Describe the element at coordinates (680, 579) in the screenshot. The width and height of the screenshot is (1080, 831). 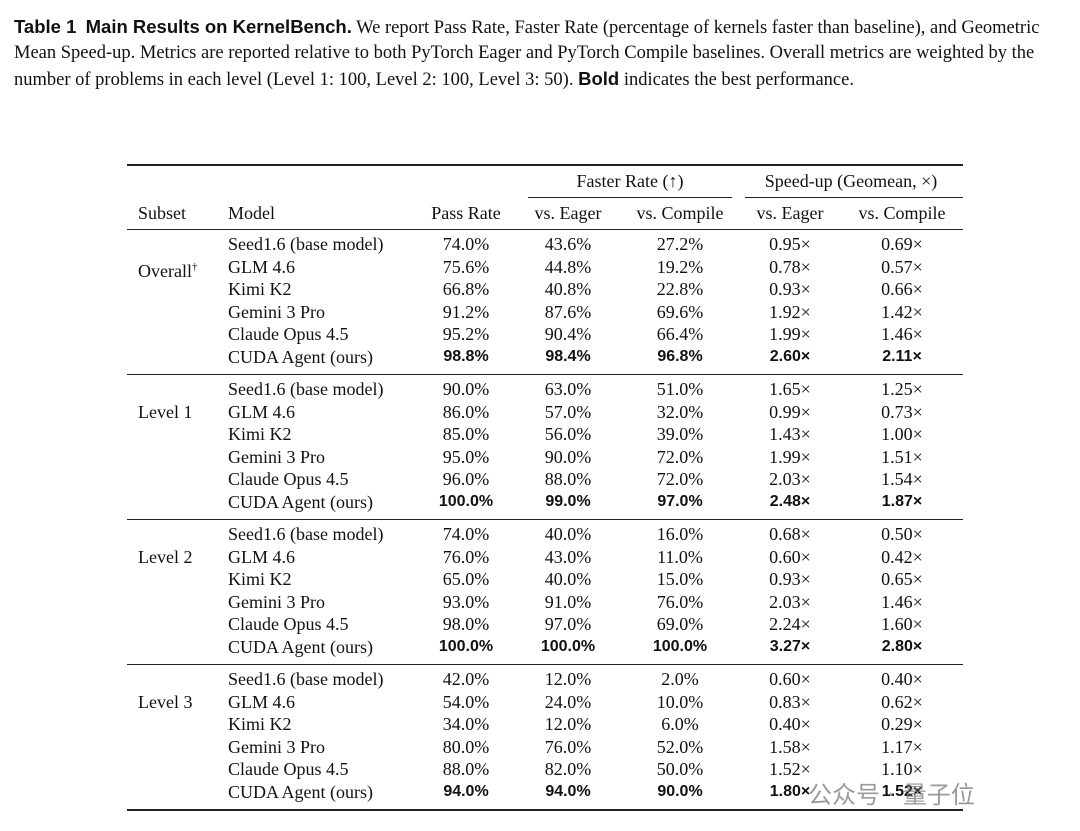
I see `value-cell: 15.0%` at that location.